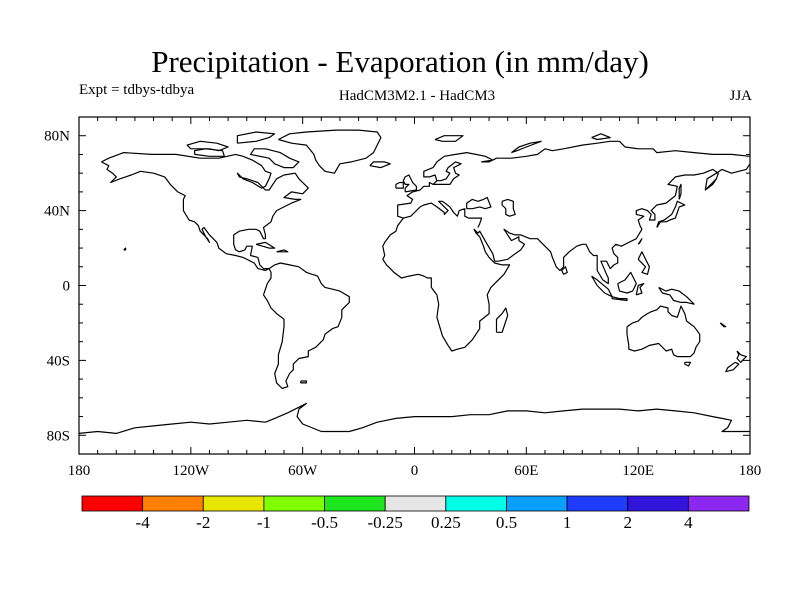  Describe the element at coordinates (306, 326) in the screenshot. I see `south-america-coast` at that location.